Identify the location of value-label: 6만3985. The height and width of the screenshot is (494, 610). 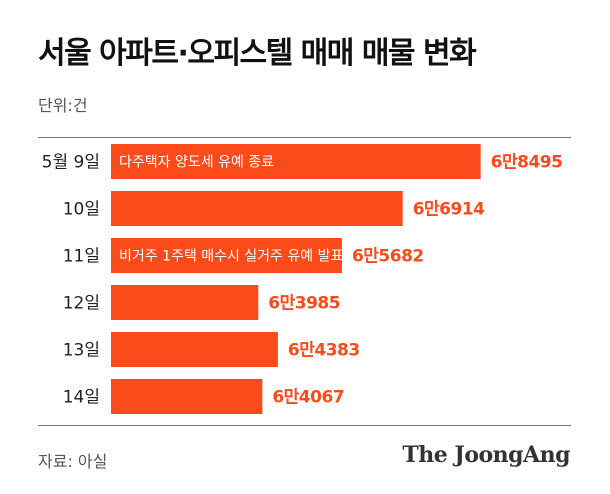
(304, 304).